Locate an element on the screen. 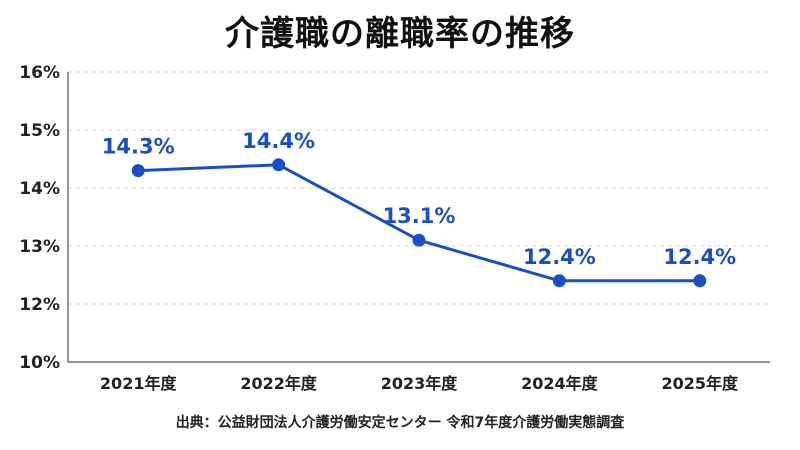 Image resolution: width=800 pixels, height=450 pixels. data-label: 13.1% is located at coordinates (419, 216).